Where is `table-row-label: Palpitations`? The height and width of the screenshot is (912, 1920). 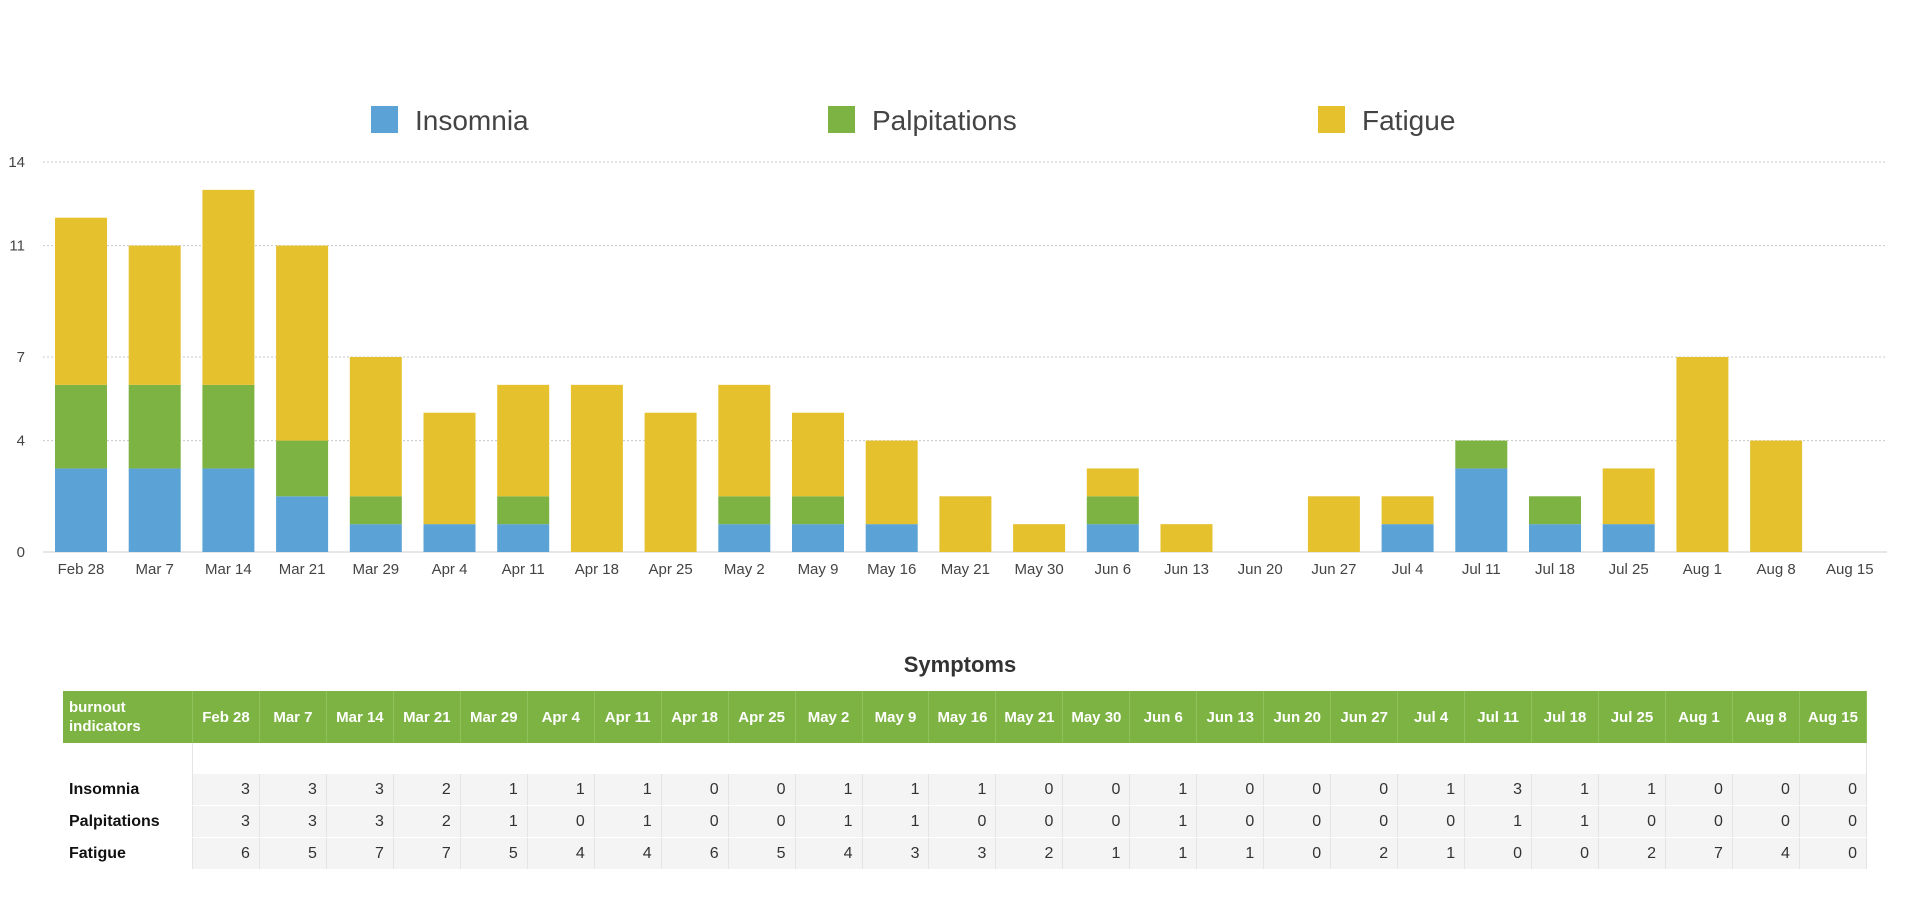
table-row-label: Palpitations is located at coordinates (128, 821).